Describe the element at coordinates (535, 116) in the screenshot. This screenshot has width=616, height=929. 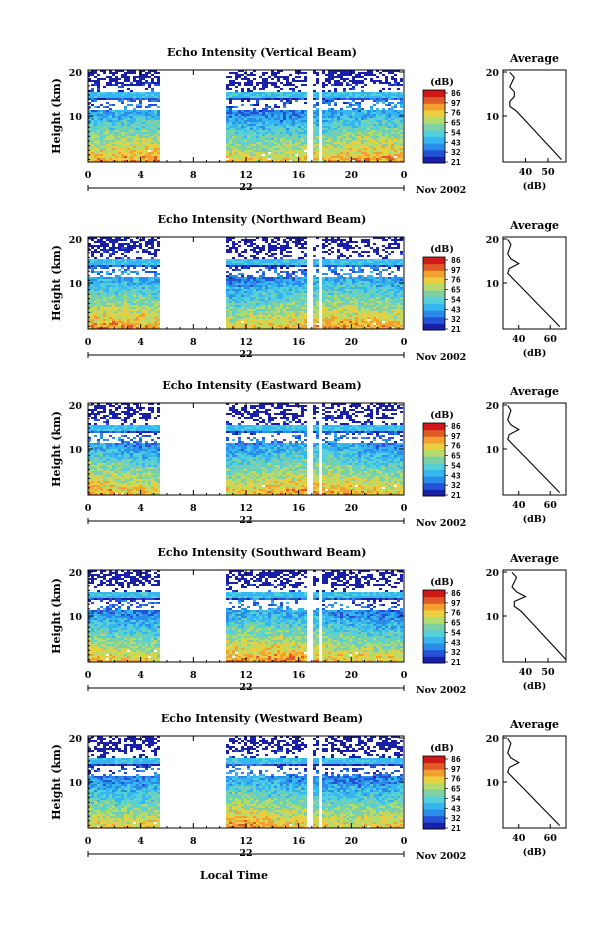
I see `avg-profile-line` at that location.